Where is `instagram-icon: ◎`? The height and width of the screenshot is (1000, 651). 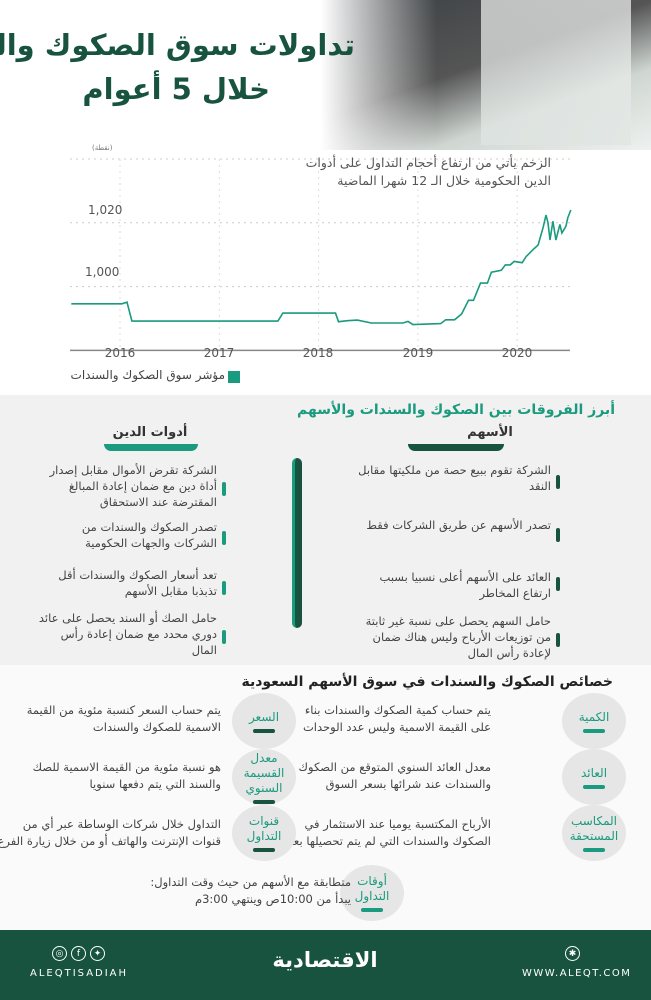
instagram-icon: ◎ is located at coordinates (59, 953).